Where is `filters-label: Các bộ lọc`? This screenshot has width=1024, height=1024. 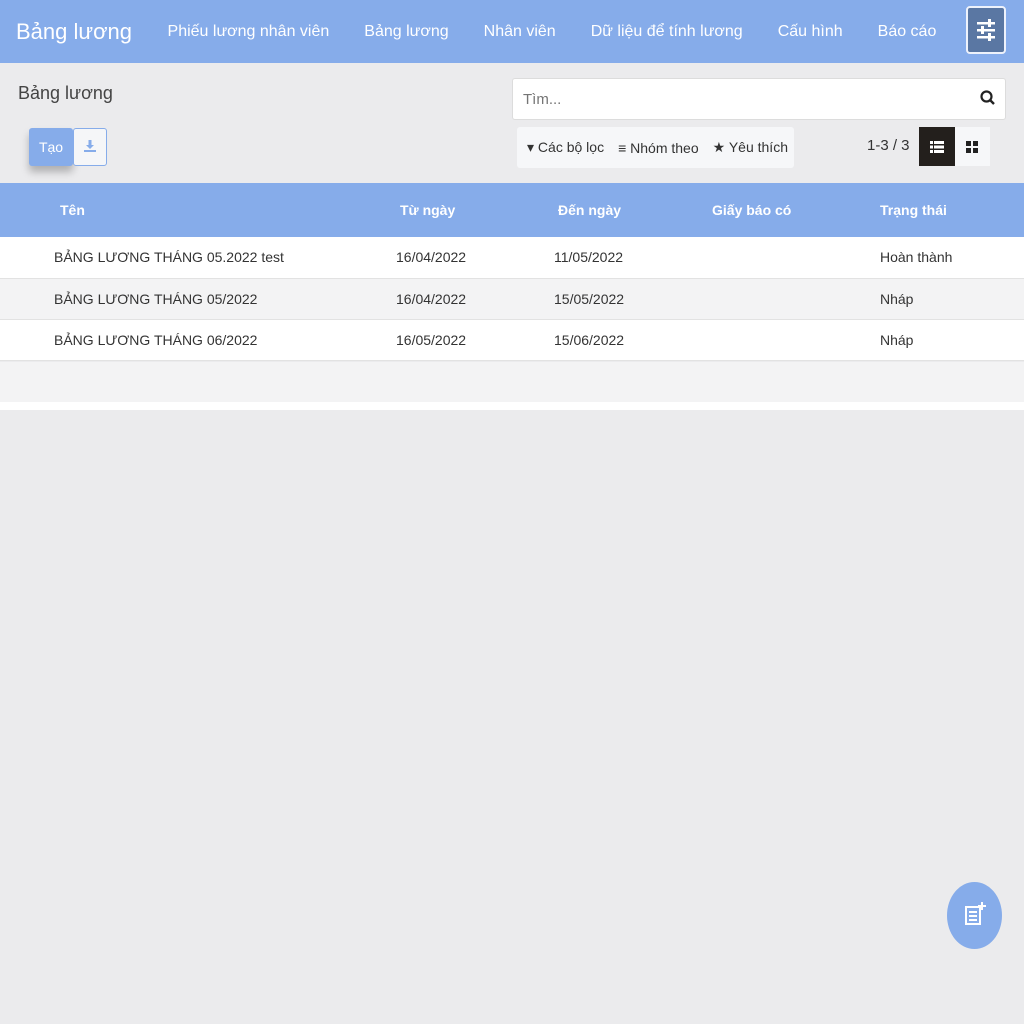 filters-label: Các bộ lọc is located at coordinates (571, 147).